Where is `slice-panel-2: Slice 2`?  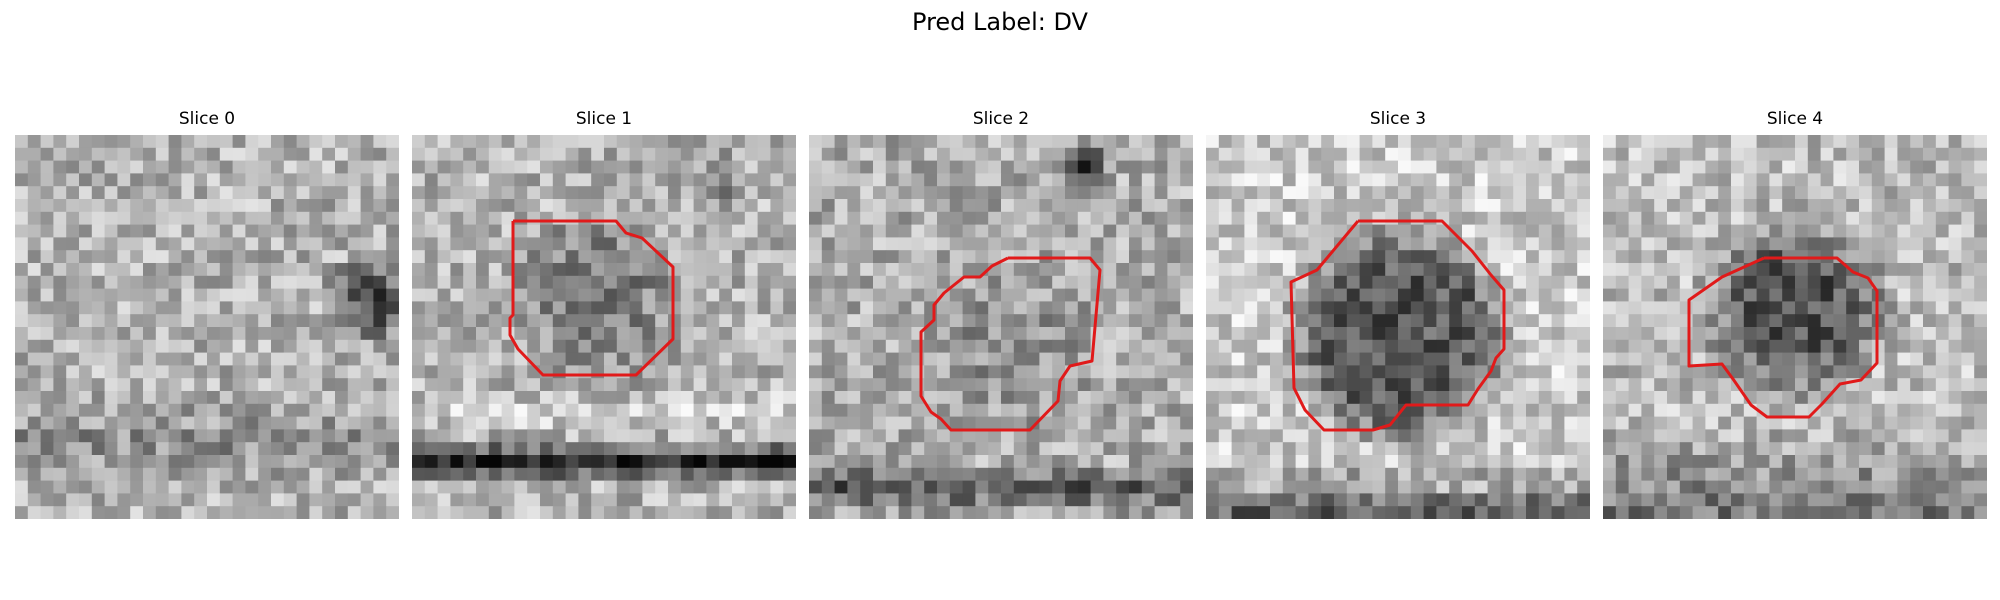
slice-panel-2: Slice 2 is located at coordinates (1001, 313).